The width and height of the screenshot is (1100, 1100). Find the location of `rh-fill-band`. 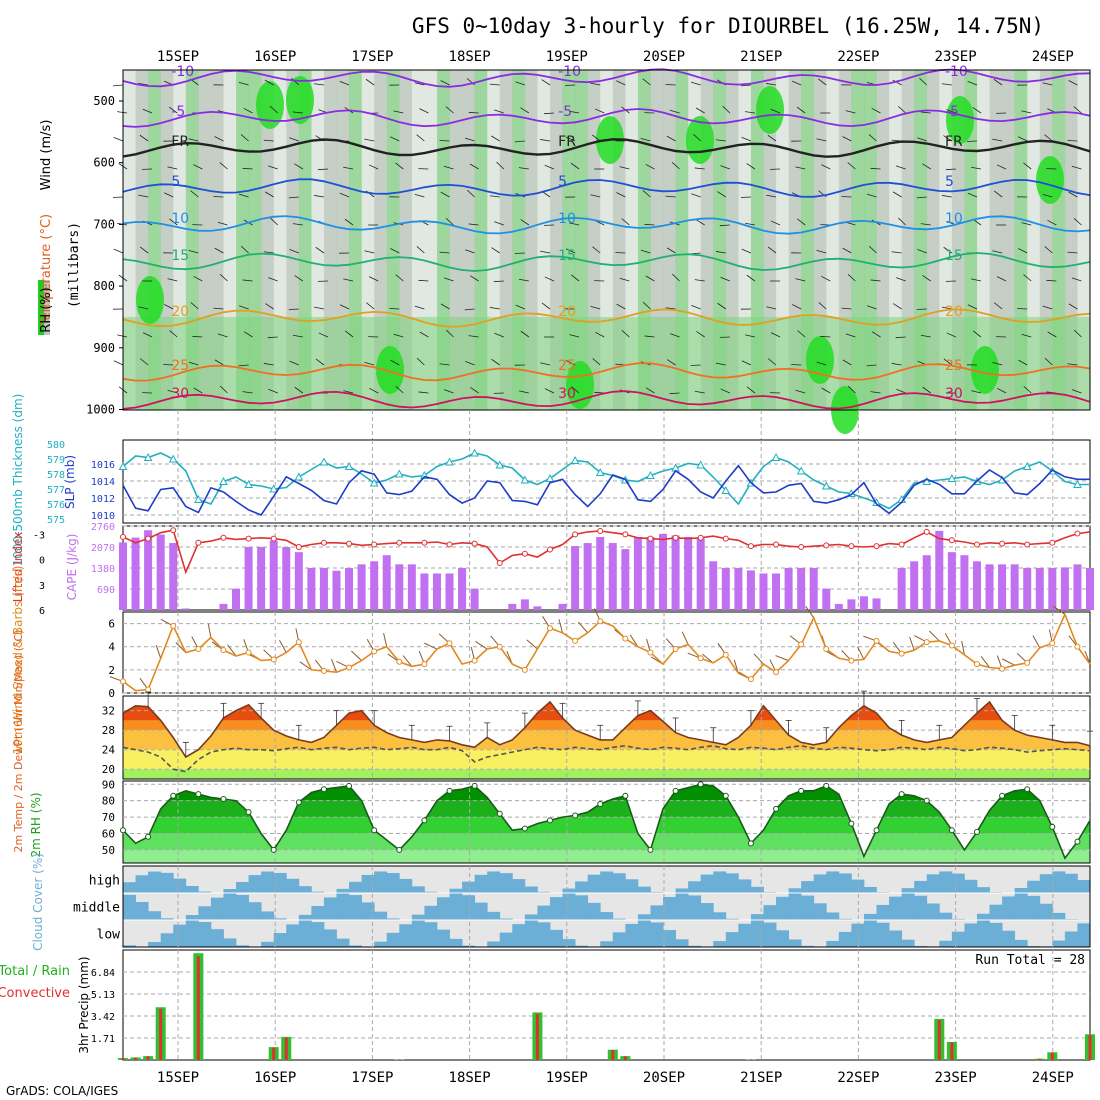

rh-fill-band is located at coordinates (606, 856).